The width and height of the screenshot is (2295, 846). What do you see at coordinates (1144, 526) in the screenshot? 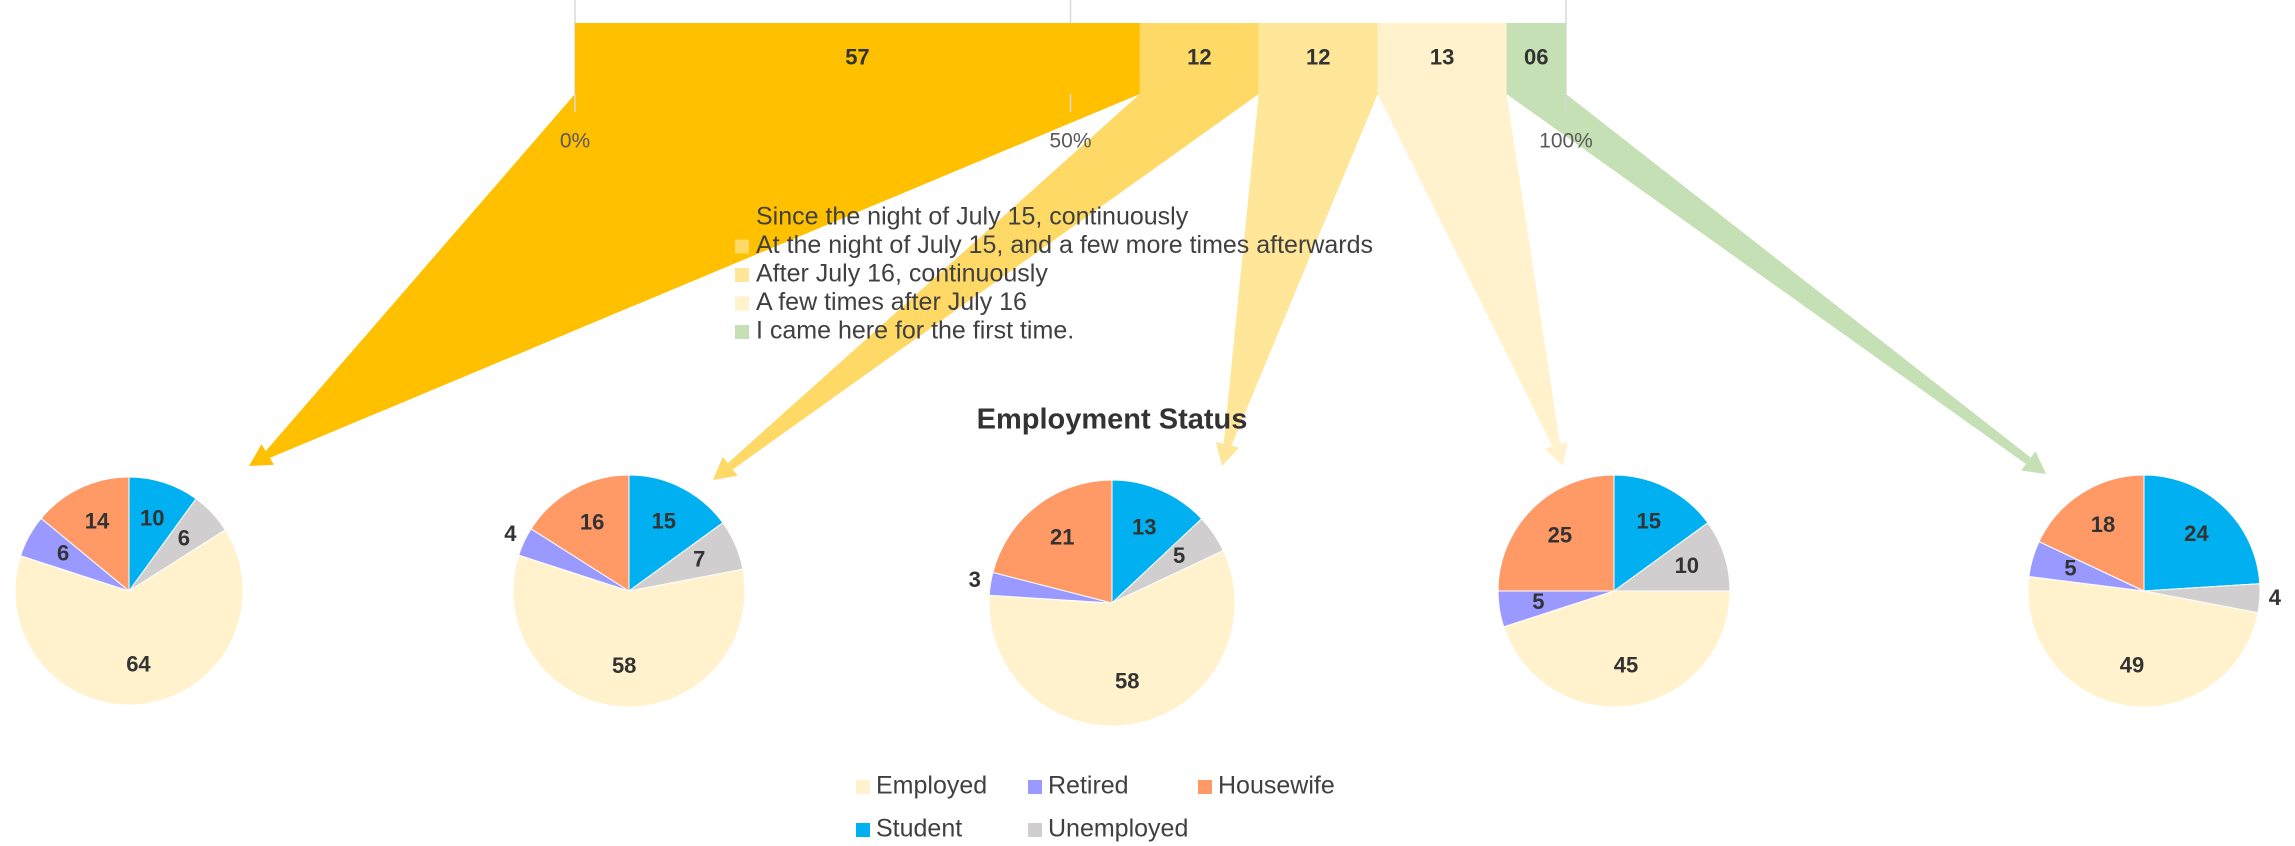
I see `pie-value-label: 13` at bounding box center [1144, 526].